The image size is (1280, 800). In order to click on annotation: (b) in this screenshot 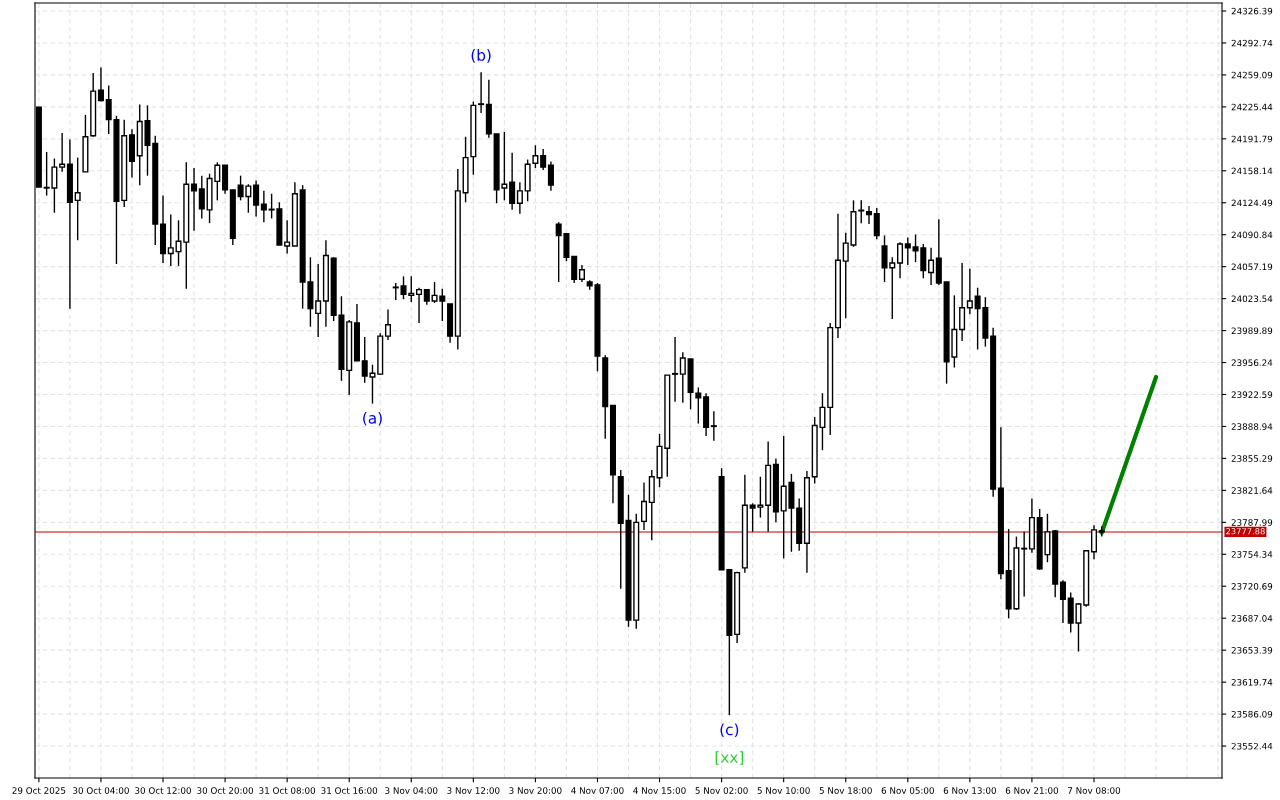, I will do `click(481, 56)`.